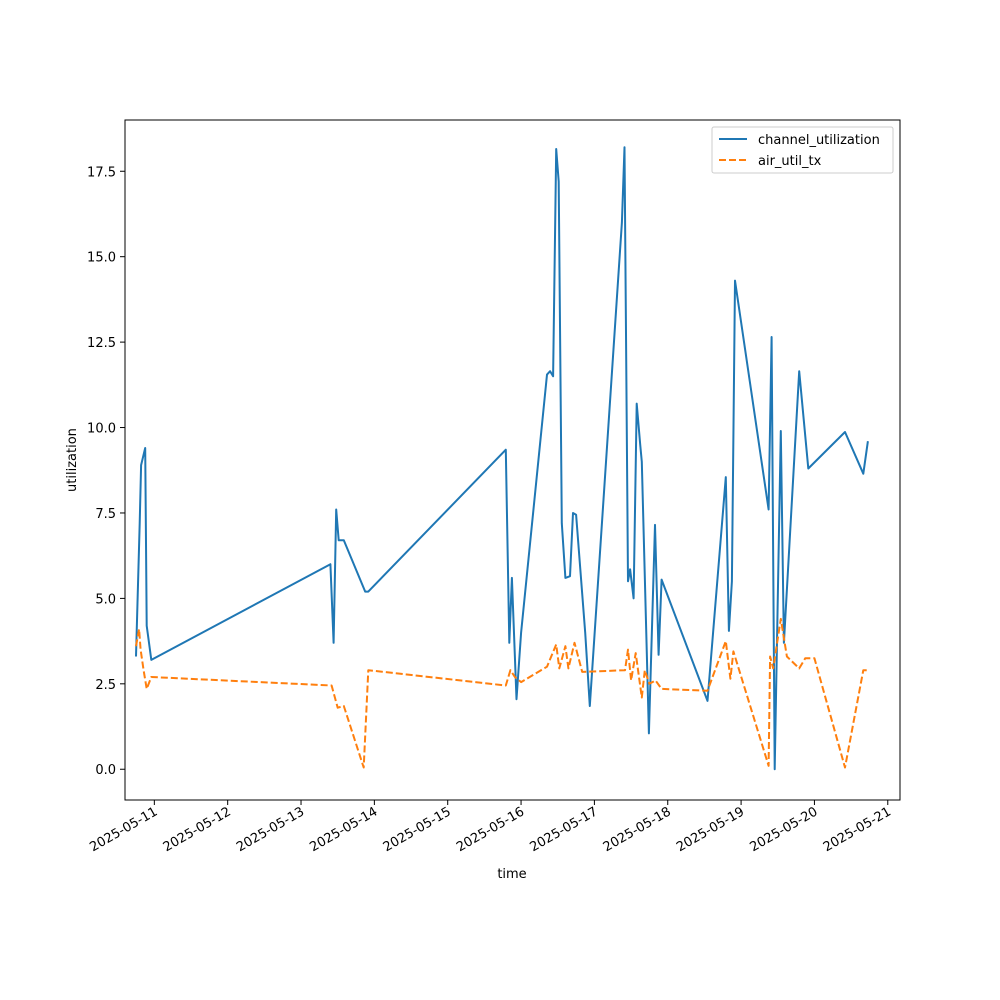 This screenshot has height=1000, width=1000. I want to click on y-tick-label: 7.5, so click(105, 514).